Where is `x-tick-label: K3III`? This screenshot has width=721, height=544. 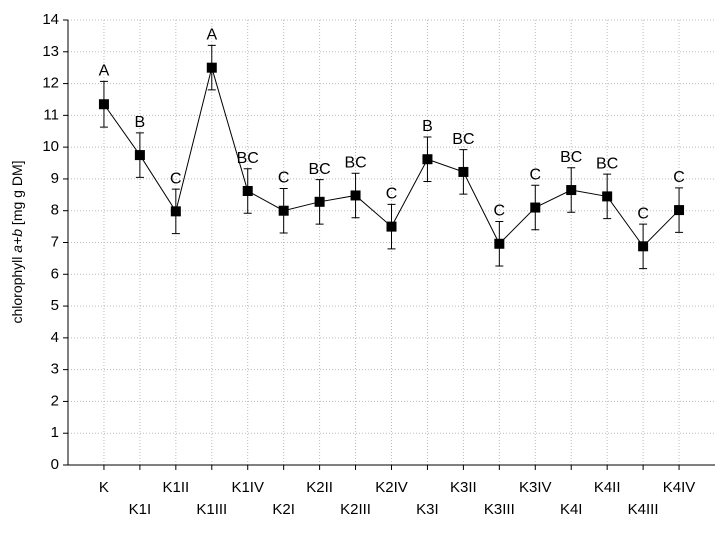
x-tick-label: K3III is located at coordinates (499, 509).